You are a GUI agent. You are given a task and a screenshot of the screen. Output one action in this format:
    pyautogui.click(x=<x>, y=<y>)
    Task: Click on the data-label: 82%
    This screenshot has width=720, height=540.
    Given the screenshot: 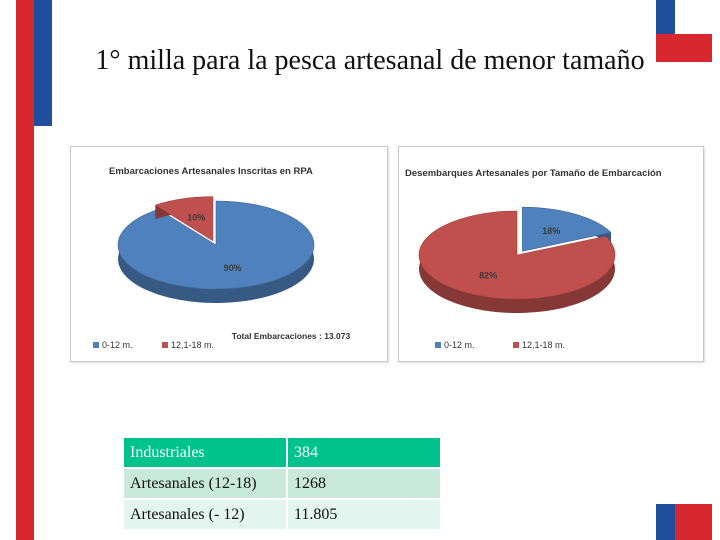 What is the action you would take?
    pyautogui.click(x=488, y=275)
    